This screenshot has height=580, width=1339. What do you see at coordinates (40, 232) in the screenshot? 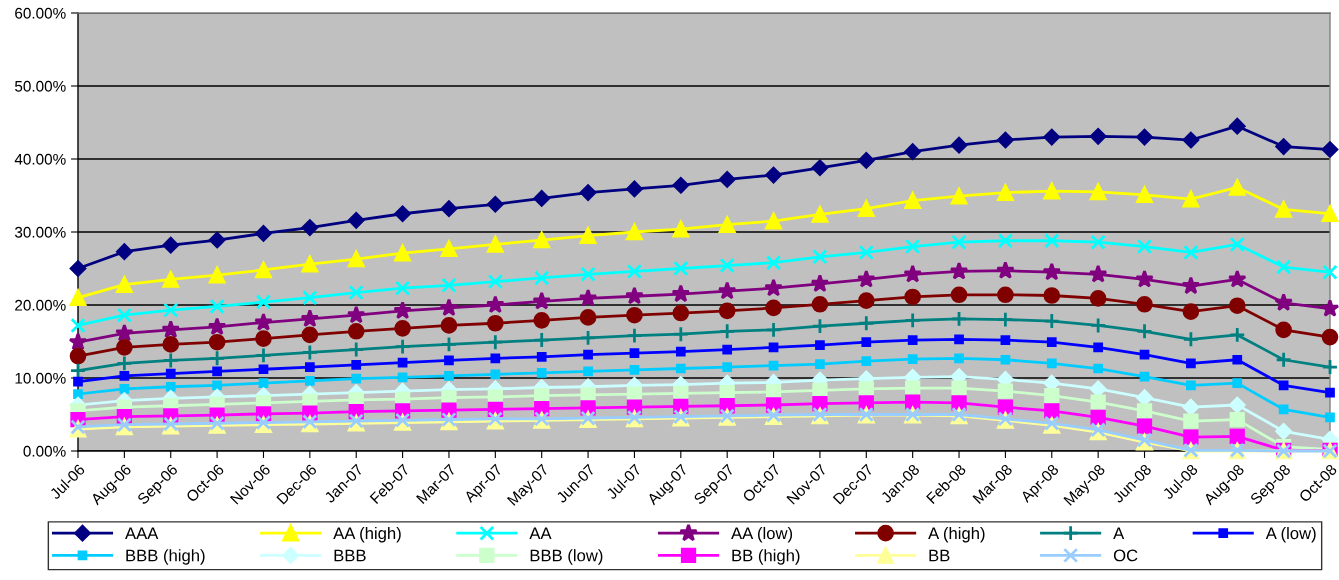
I see `y-tick-label: 30.00%` at bounding box center [40, 232].